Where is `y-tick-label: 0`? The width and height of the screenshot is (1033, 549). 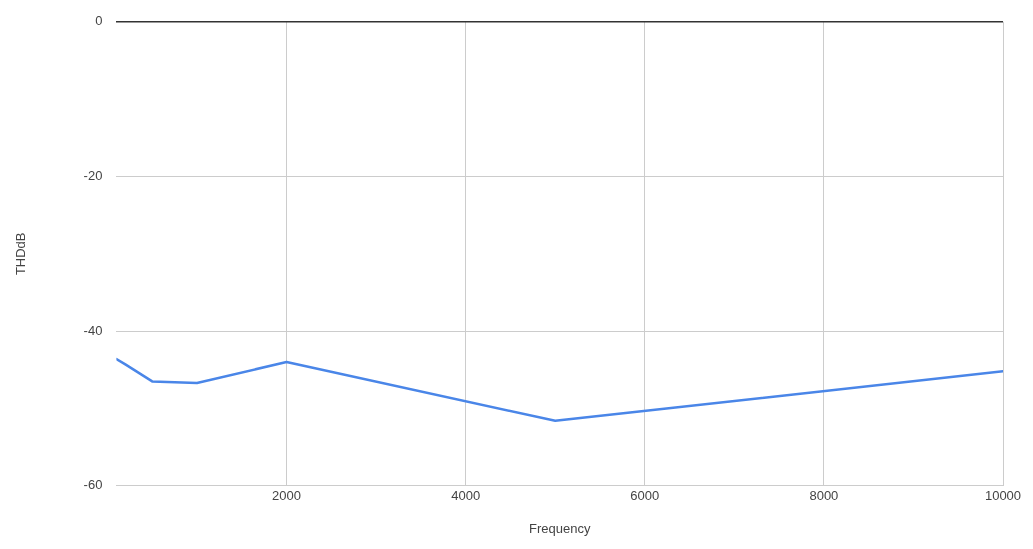 y-tick-label: 0 is located at coordinates (99, 21).